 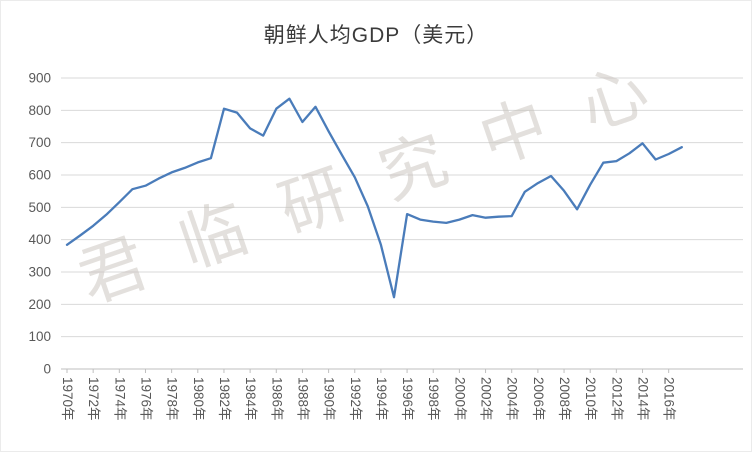 I want to click on x-axis-tick-label: 1992年, so click(x=355, y=399).